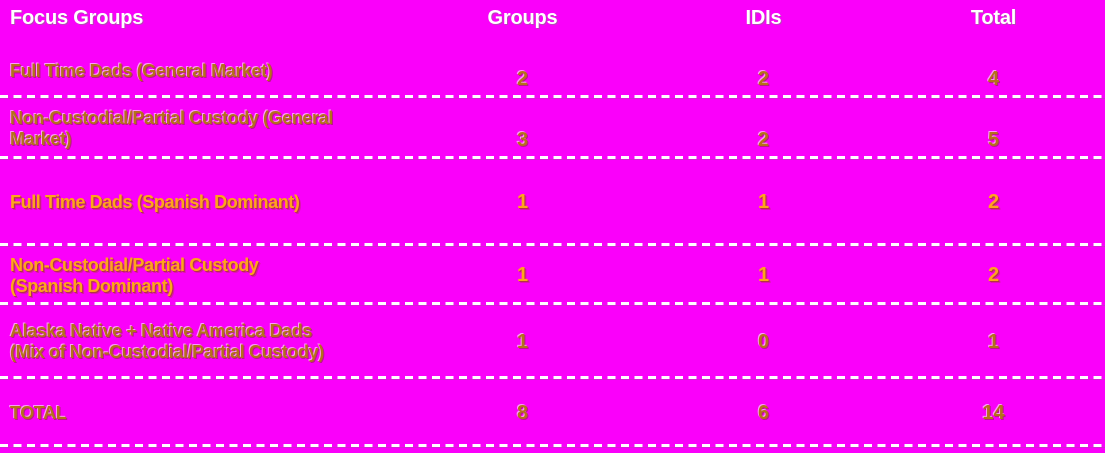 The width and height of the screenshot is (1105, 453). I want to click on col-header-total-label: Total, so click(993, 18).